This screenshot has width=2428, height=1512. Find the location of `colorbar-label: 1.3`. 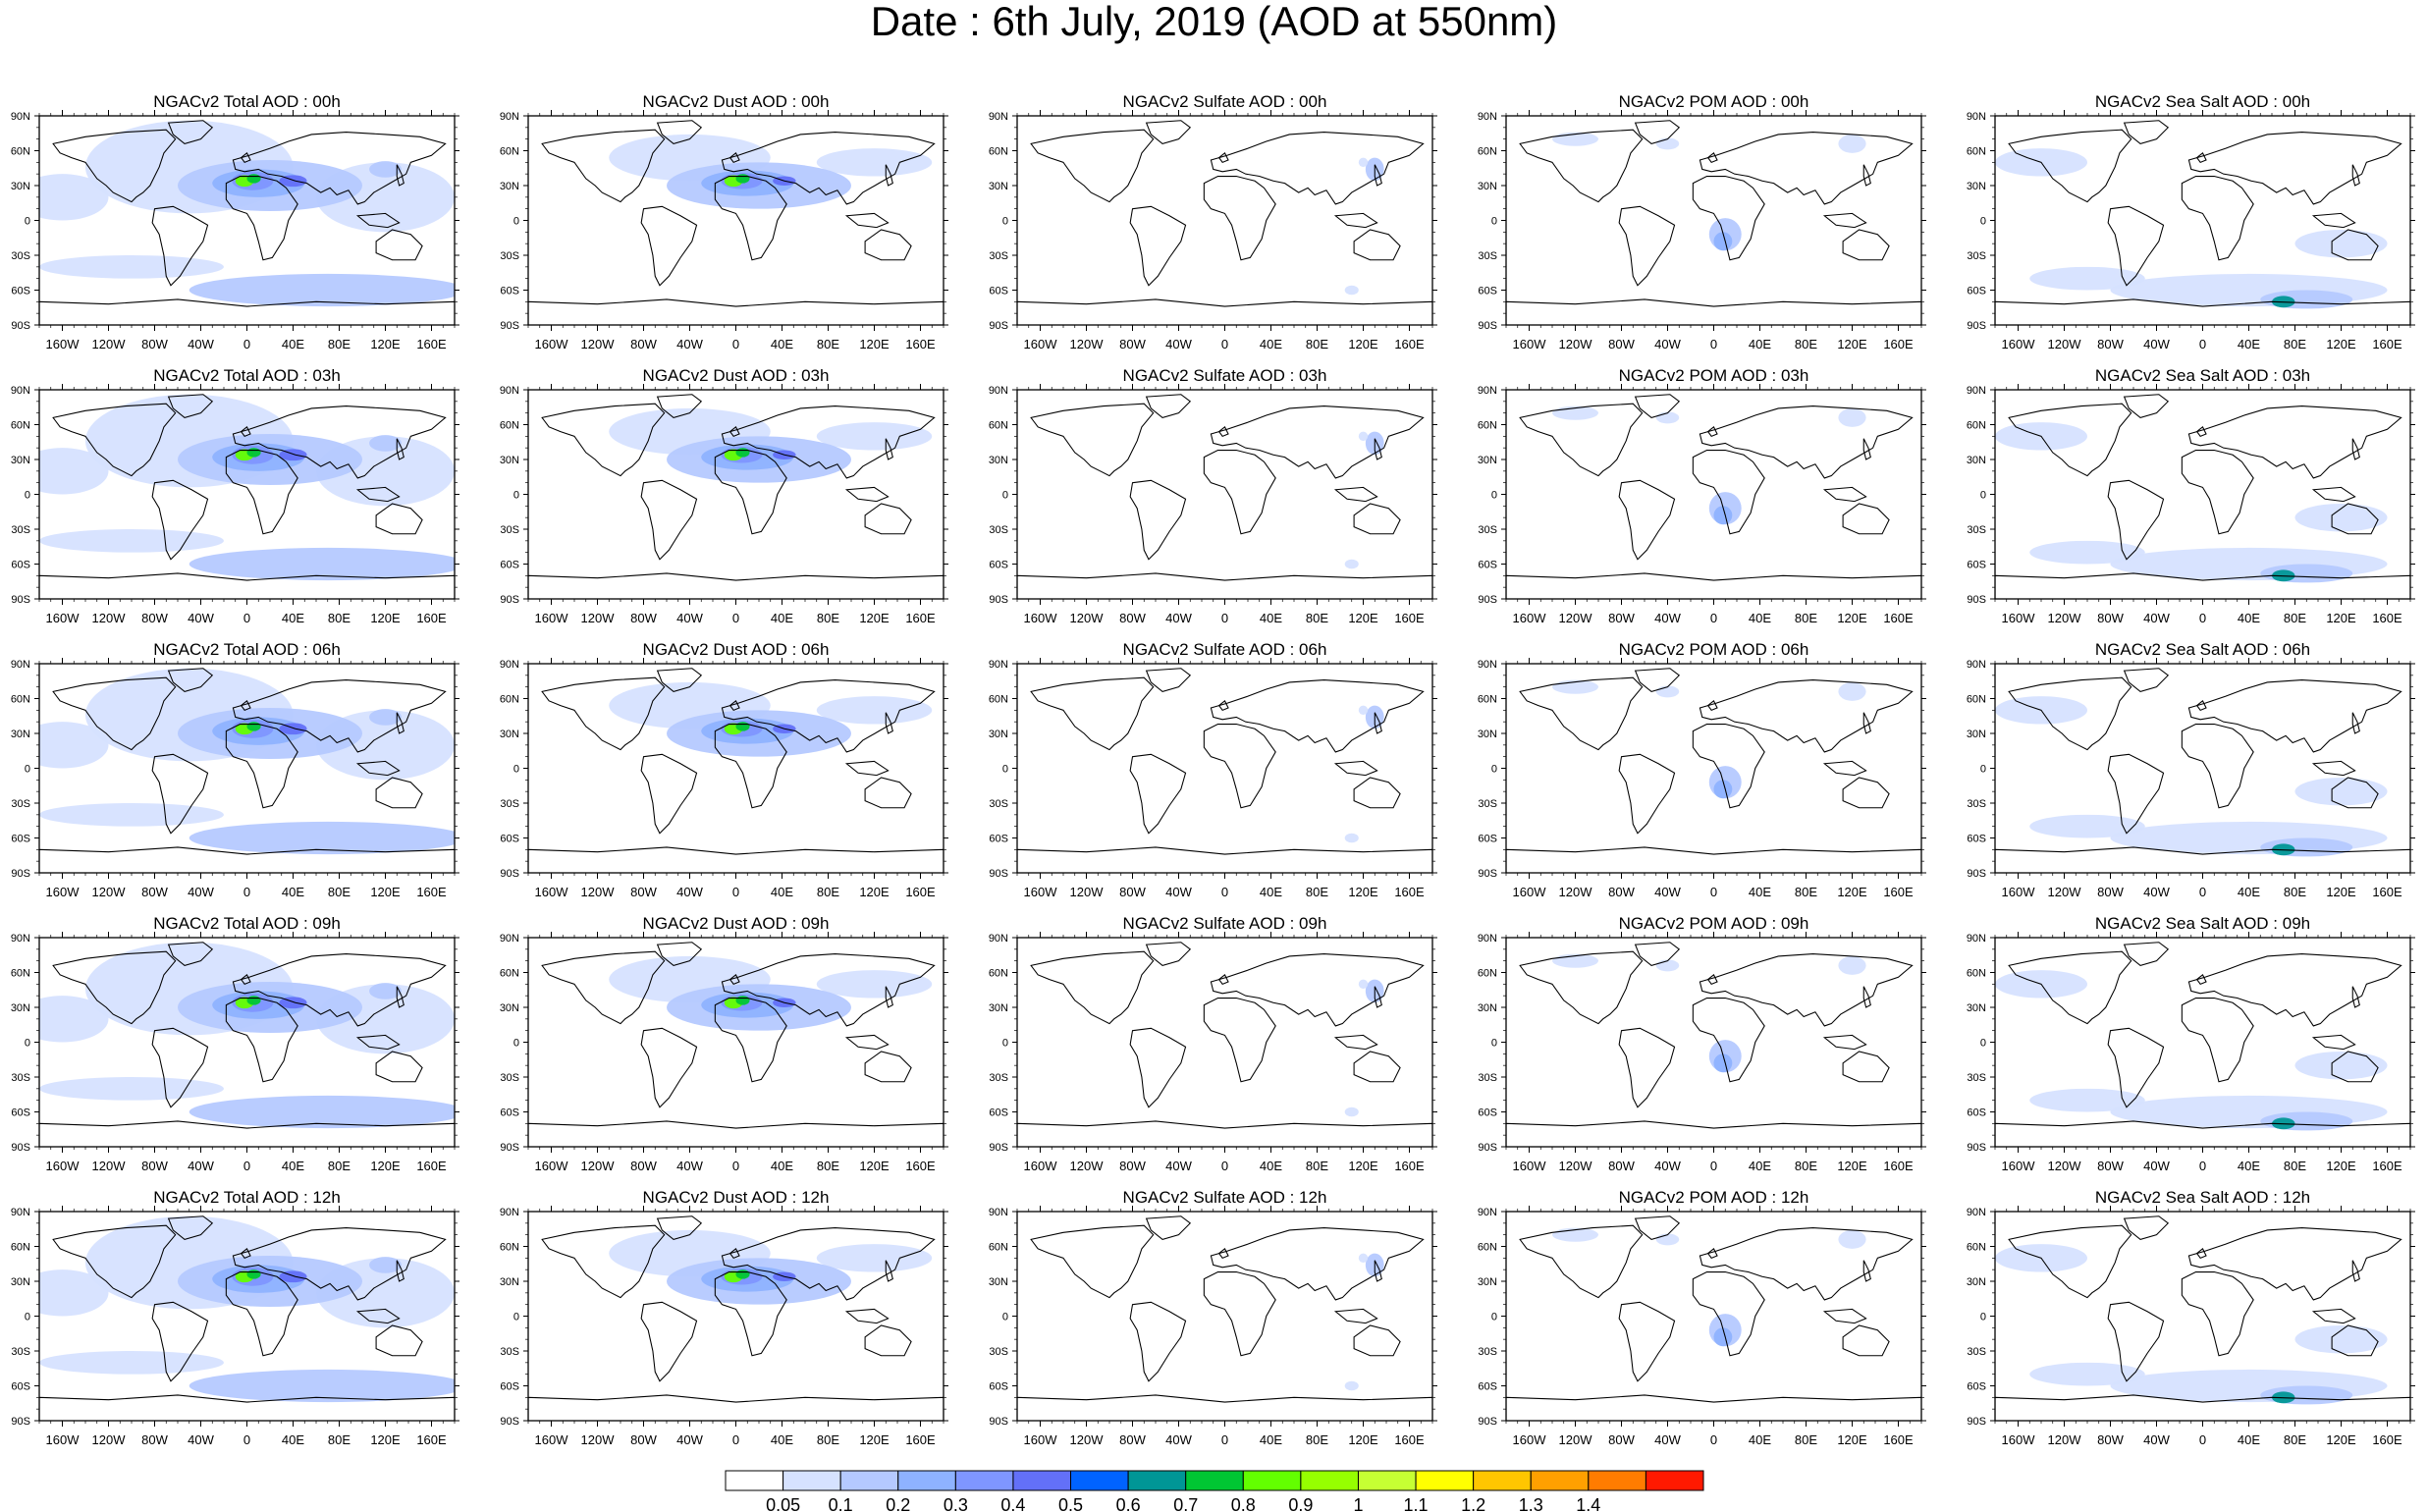

colorbar-label: 1.3 is located at coordinates (1531, 1503).